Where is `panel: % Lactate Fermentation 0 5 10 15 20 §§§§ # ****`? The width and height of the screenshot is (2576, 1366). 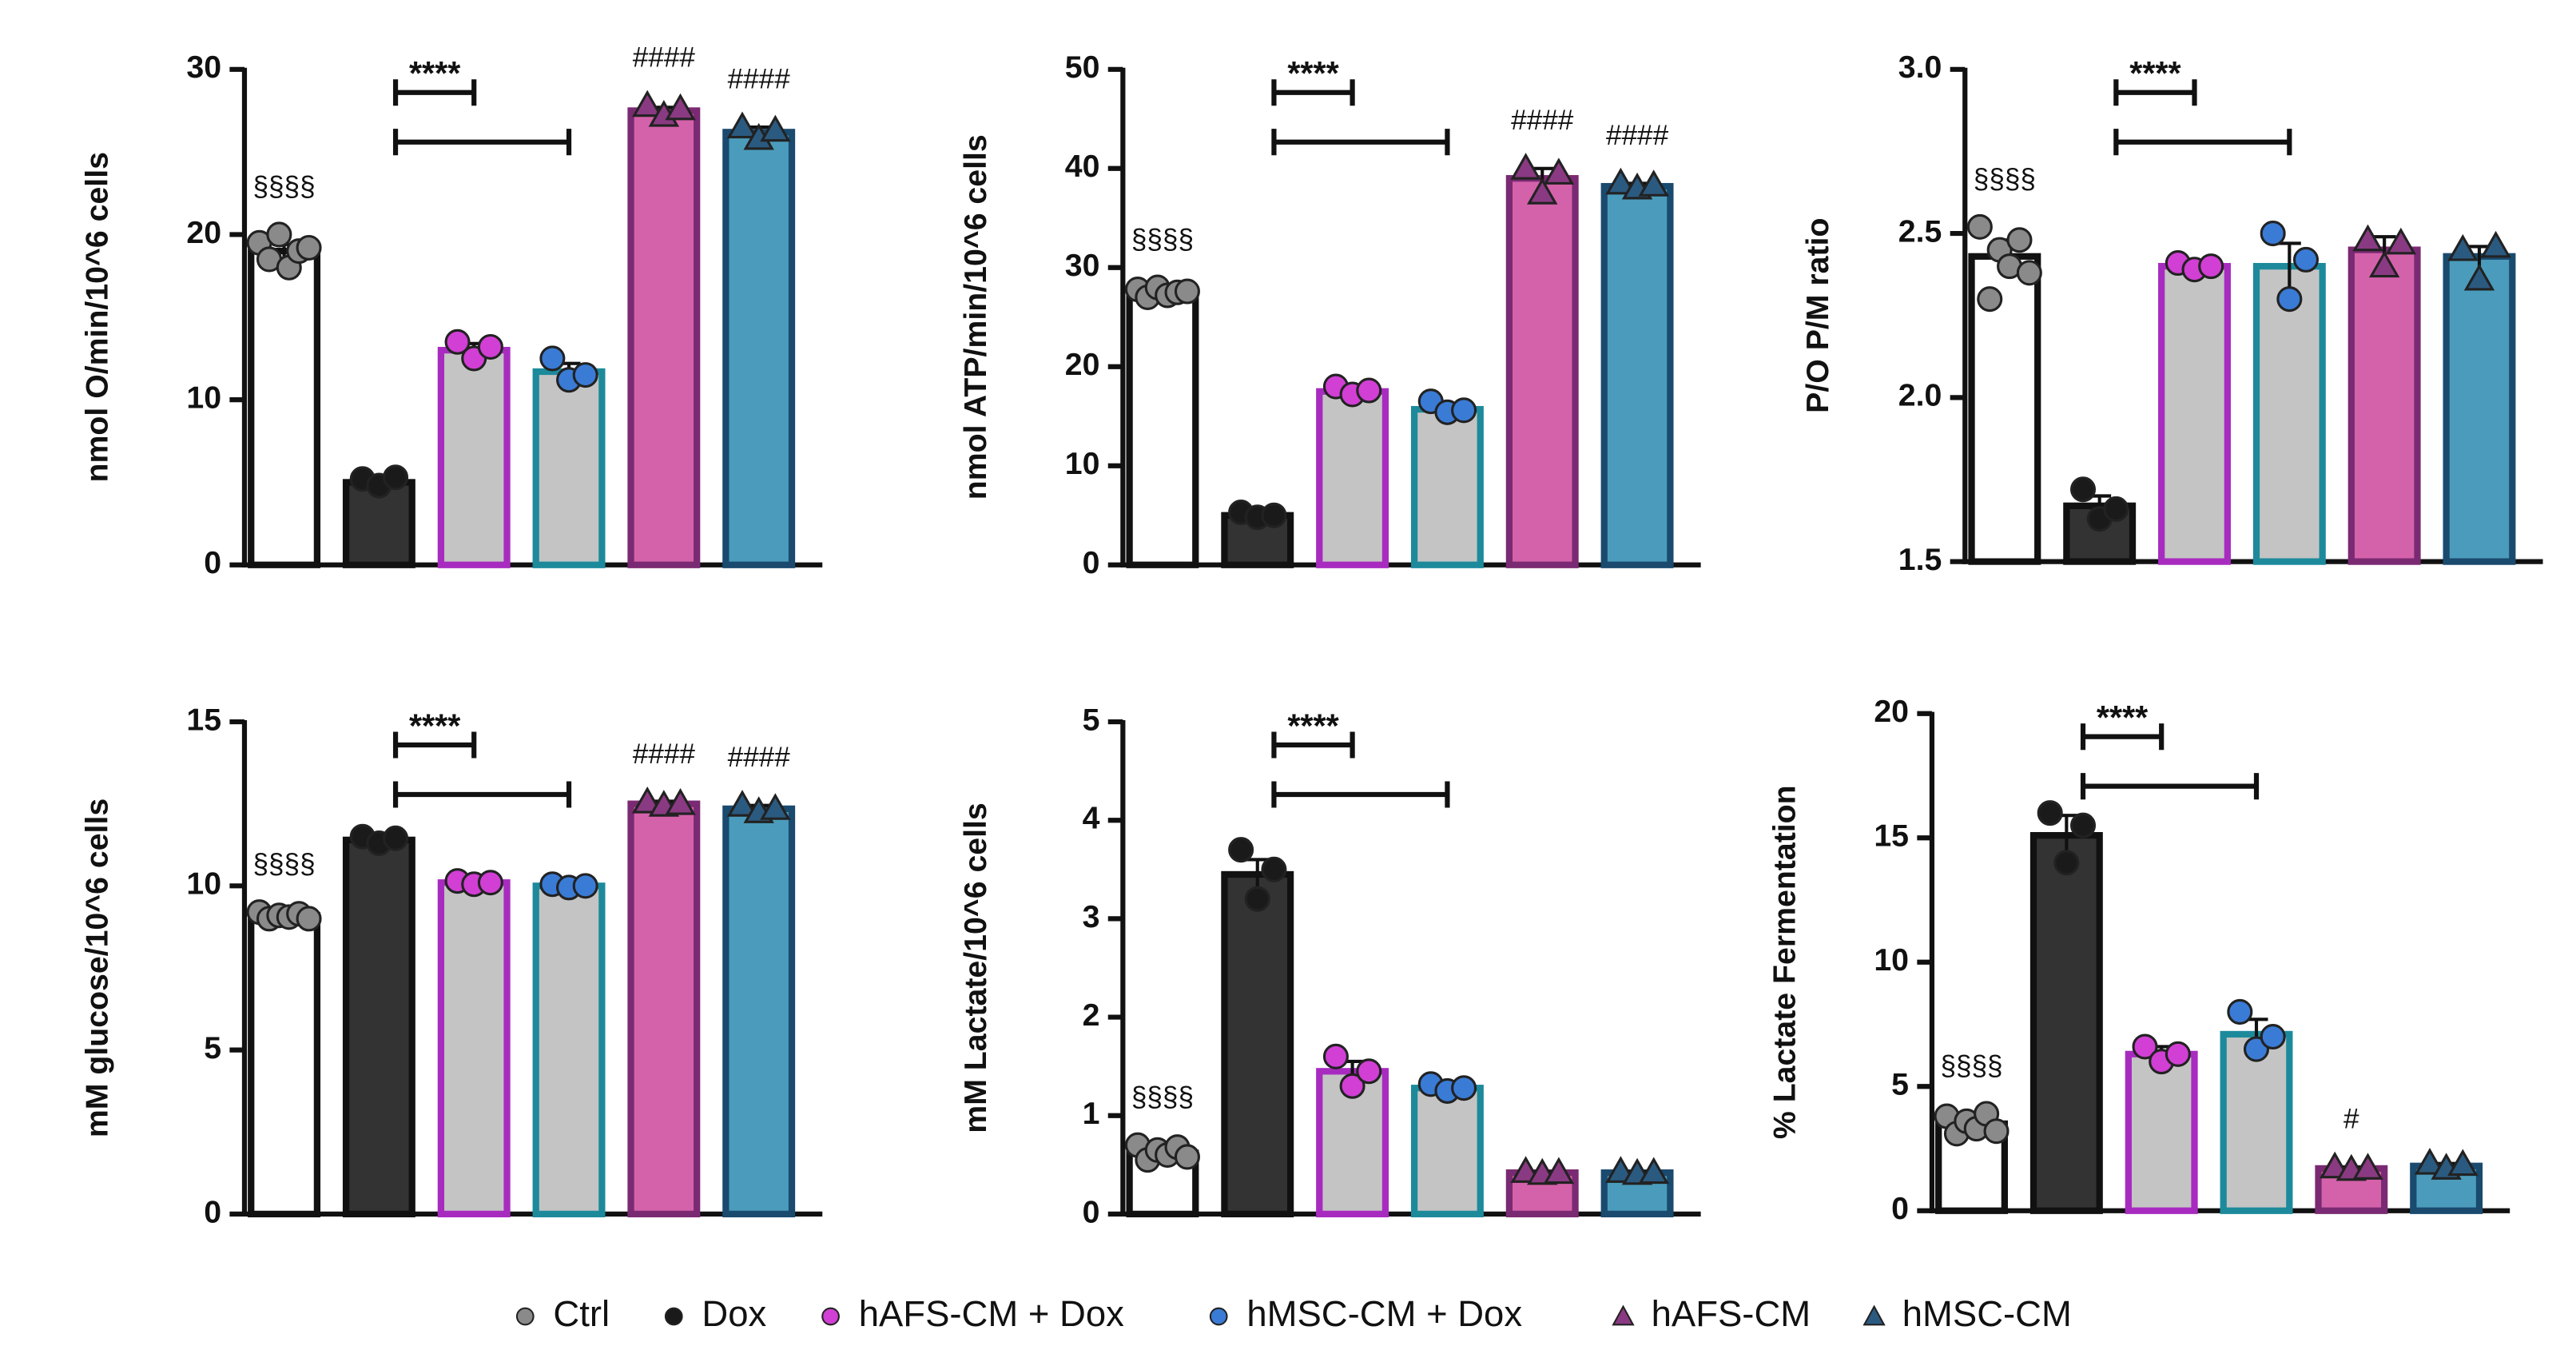 panel: % Lactate Fermentation 0 5 10 15 20 §§§§ # **** is located at coordinates (2138, 960).